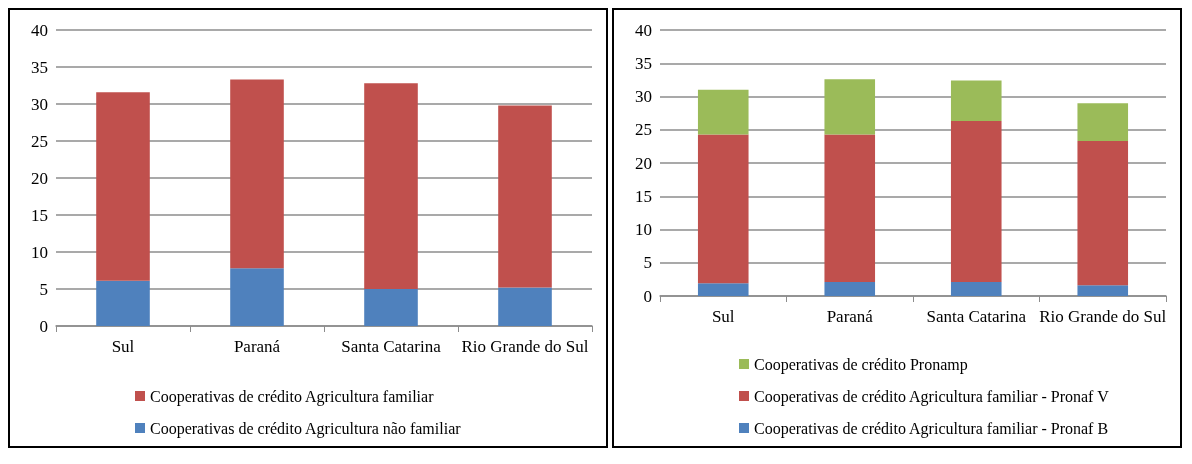  I want to click on legend-label: Cooperativas de crédito Agricultura familiar, so click(292, 396).